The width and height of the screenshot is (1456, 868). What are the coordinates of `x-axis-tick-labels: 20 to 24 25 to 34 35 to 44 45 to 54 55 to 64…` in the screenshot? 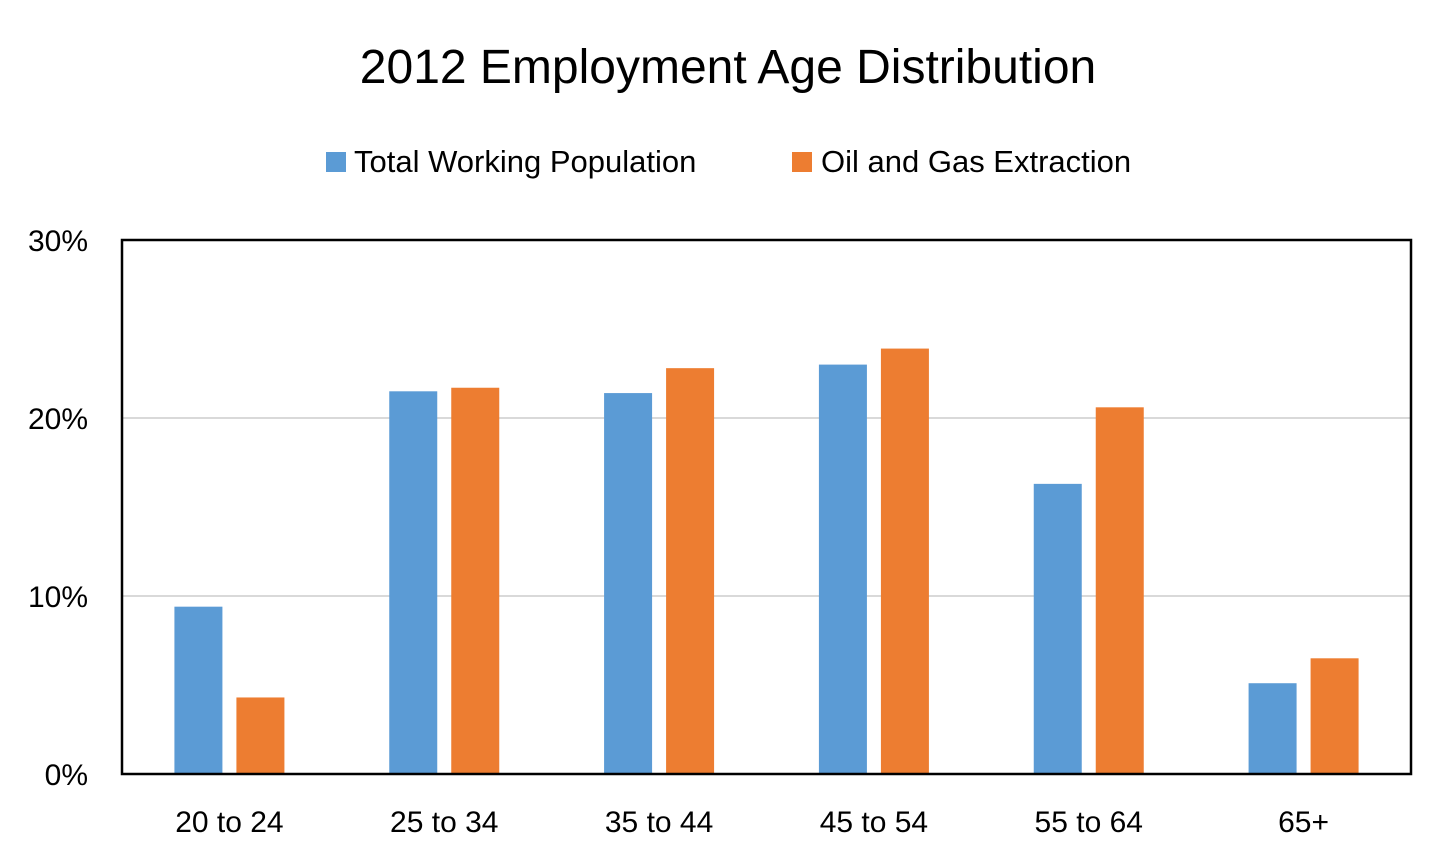 It's located at (752, 822).